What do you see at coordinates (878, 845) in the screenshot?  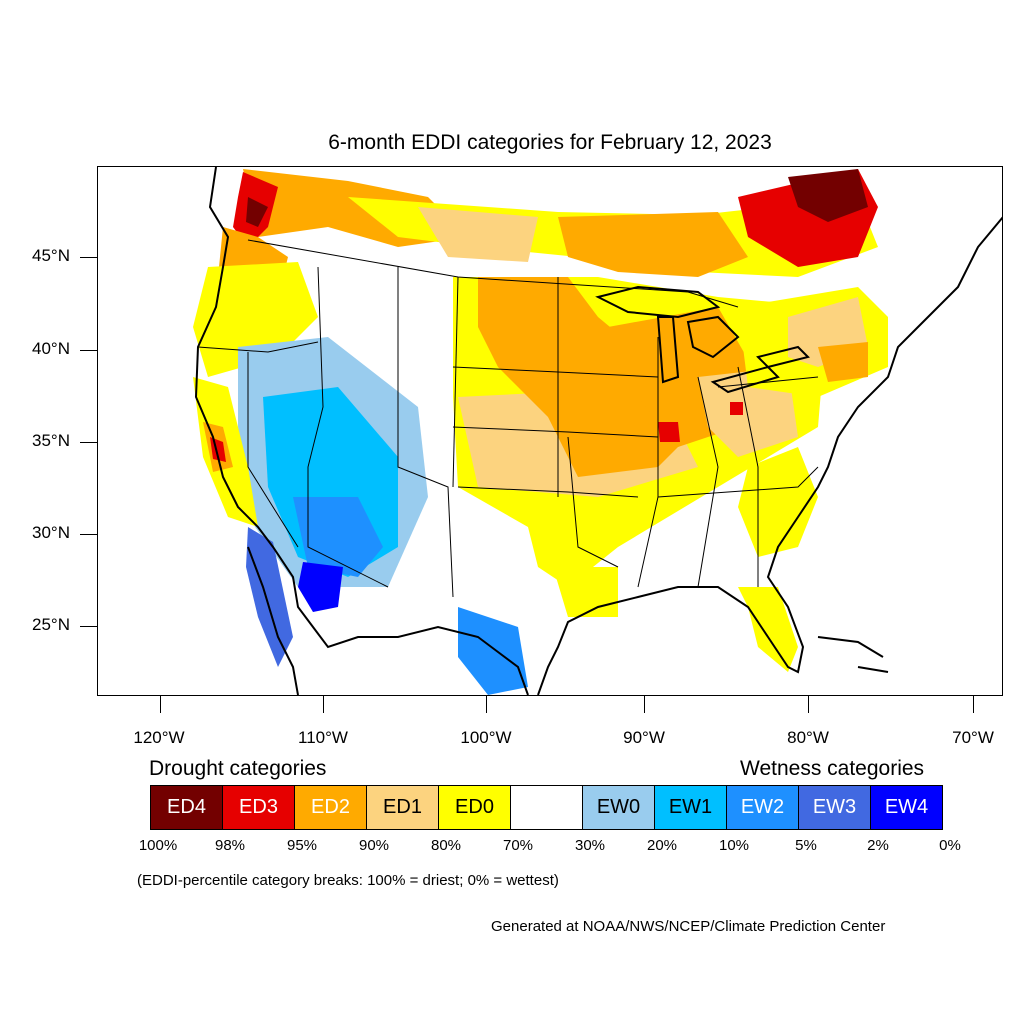 I see `percentile-label: 2%` at bounding box center [878, 845].